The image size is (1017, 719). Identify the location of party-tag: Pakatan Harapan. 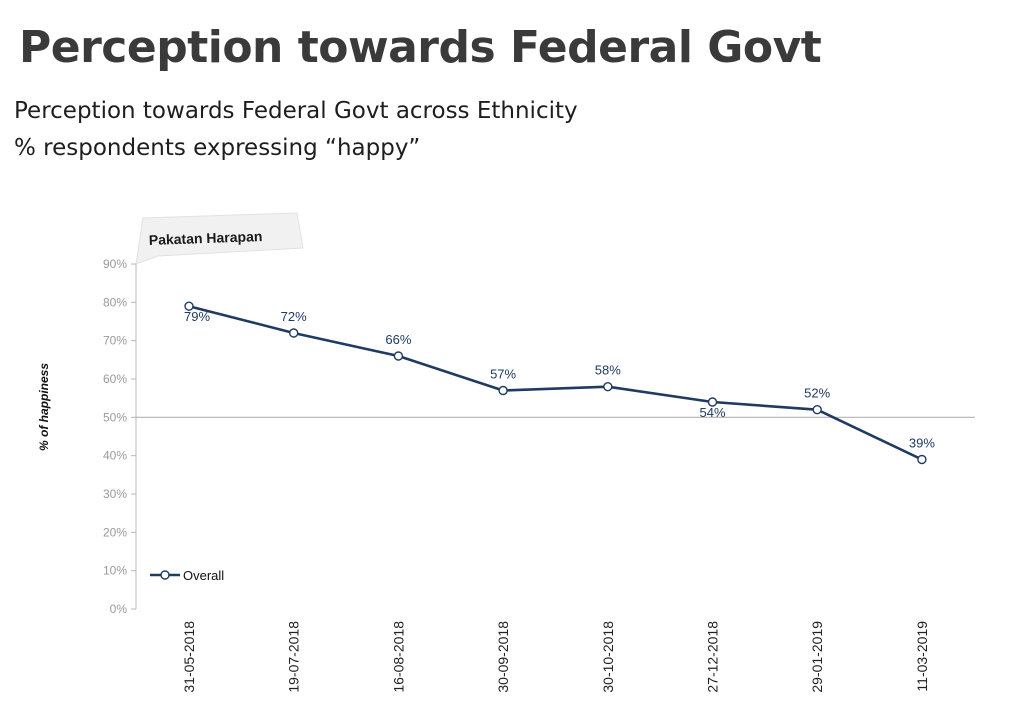
(219, 238).